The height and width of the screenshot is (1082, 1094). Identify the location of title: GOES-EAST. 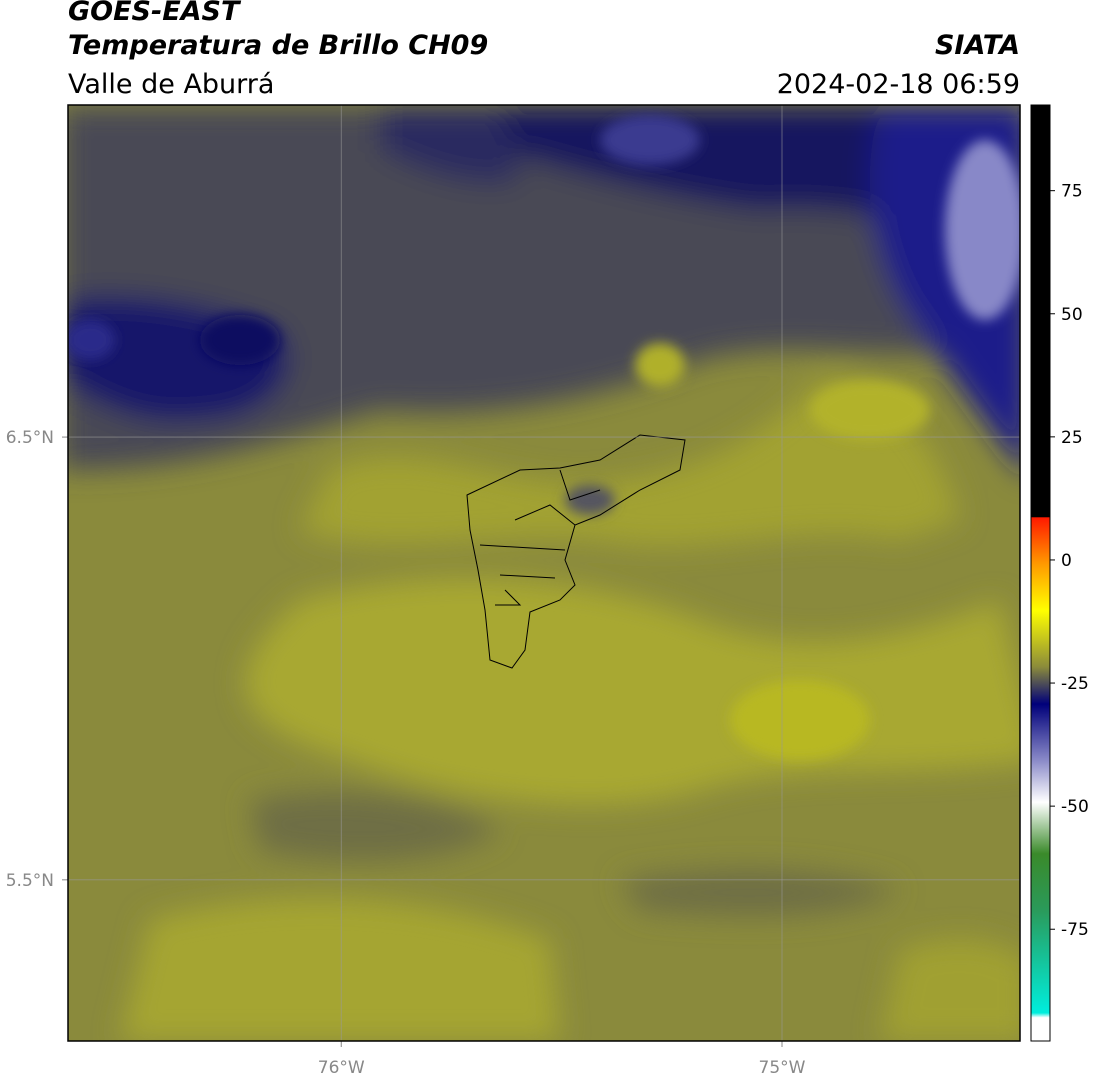
(155, 13).